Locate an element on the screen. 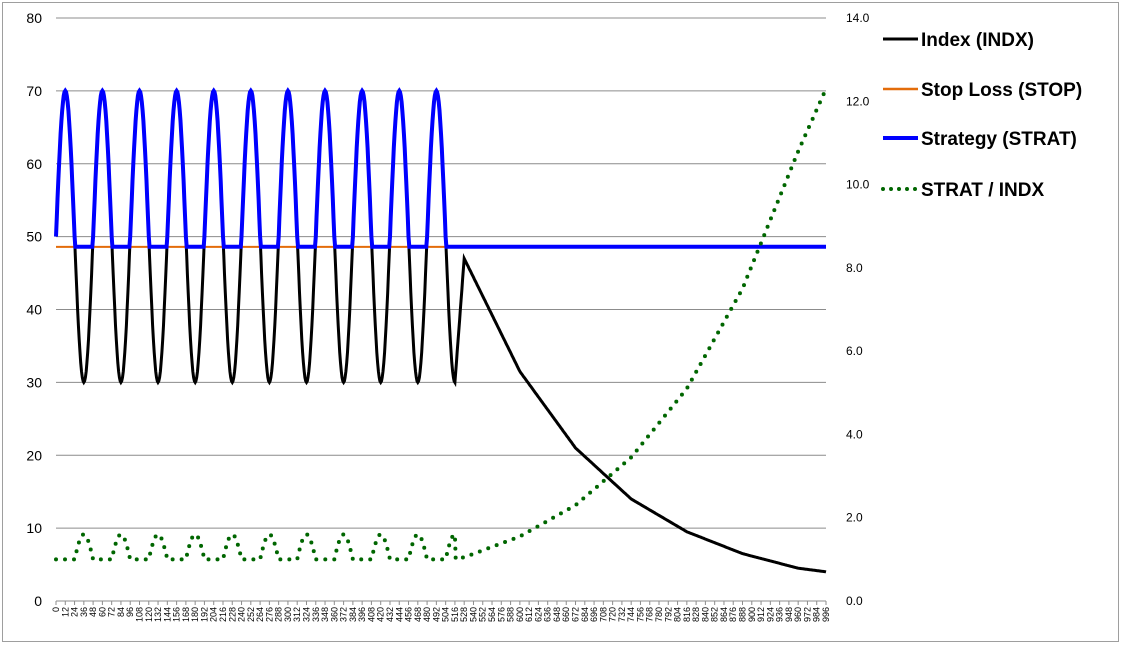 Image resolution: width=1122 pixels, height=646 pixels. x-tick-label: 48 is located at coordinates (93, 612).